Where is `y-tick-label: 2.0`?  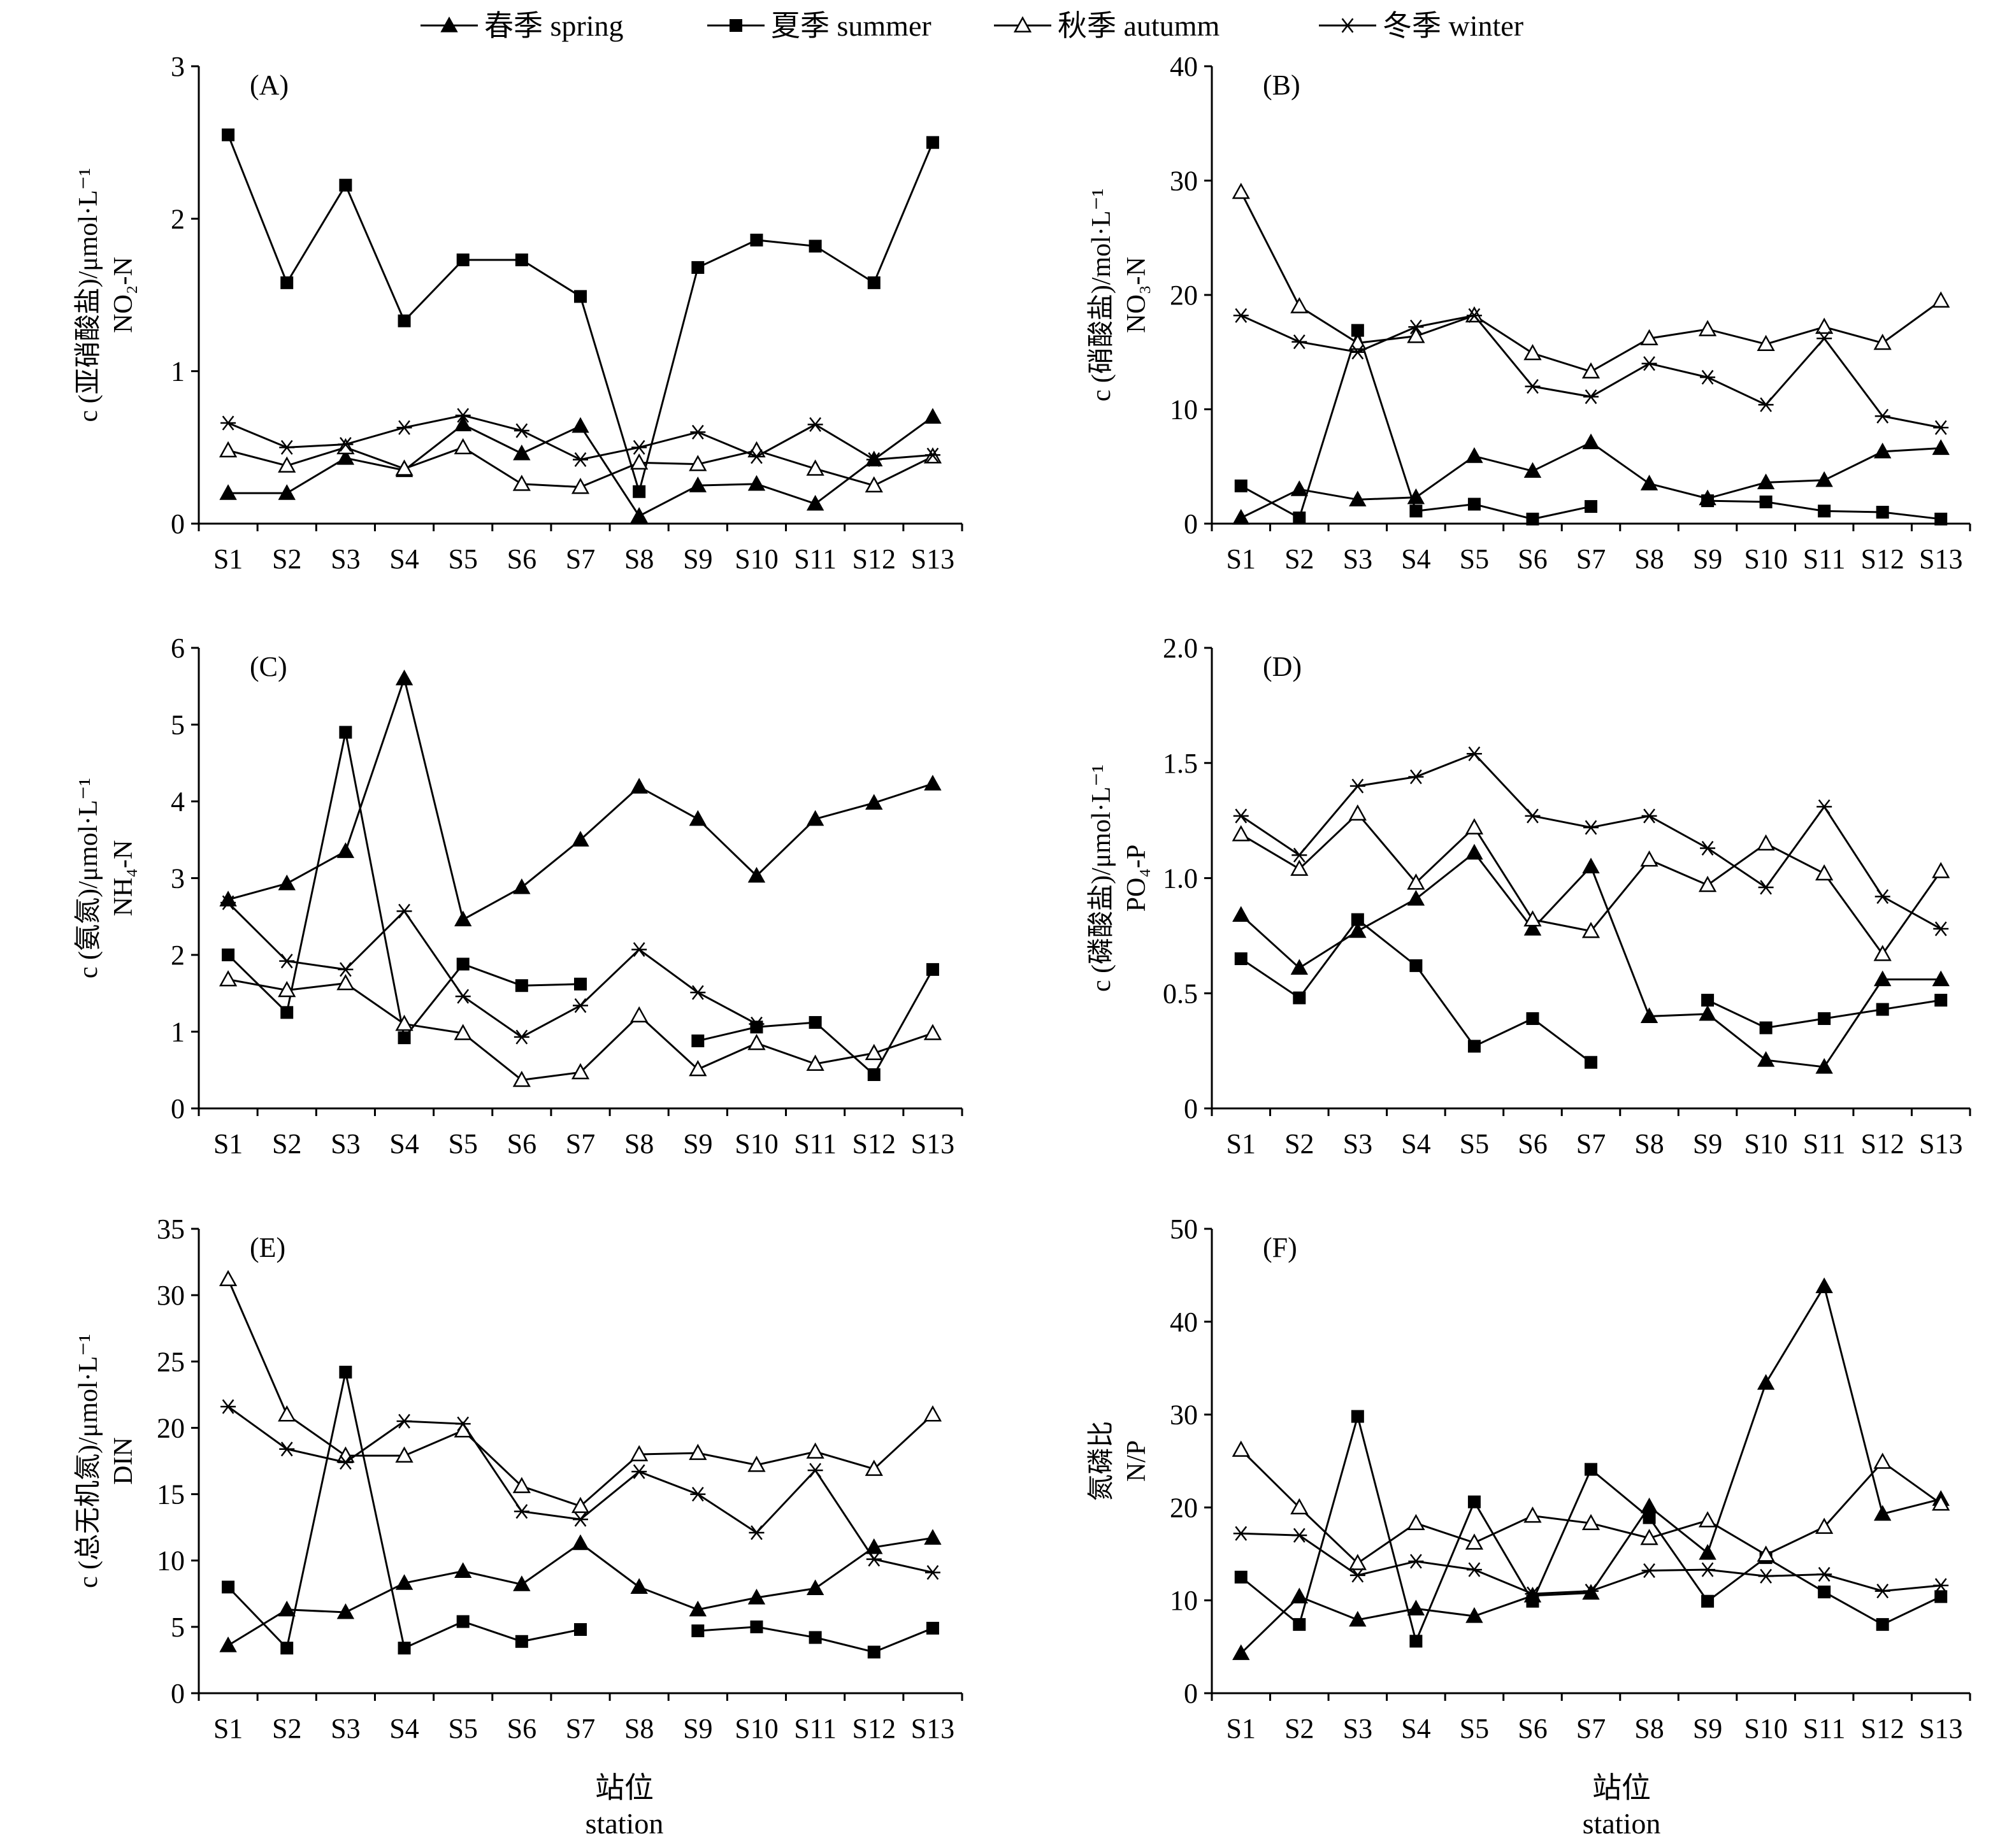
y-tick-label: 2.0 is located at coordinates (1180, 648).